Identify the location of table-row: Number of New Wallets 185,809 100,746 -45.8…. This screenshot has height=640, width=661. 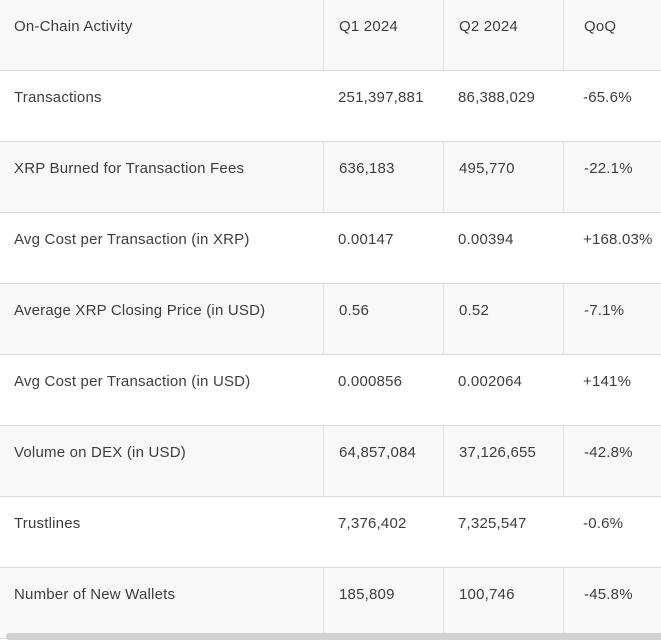
(330, 603).